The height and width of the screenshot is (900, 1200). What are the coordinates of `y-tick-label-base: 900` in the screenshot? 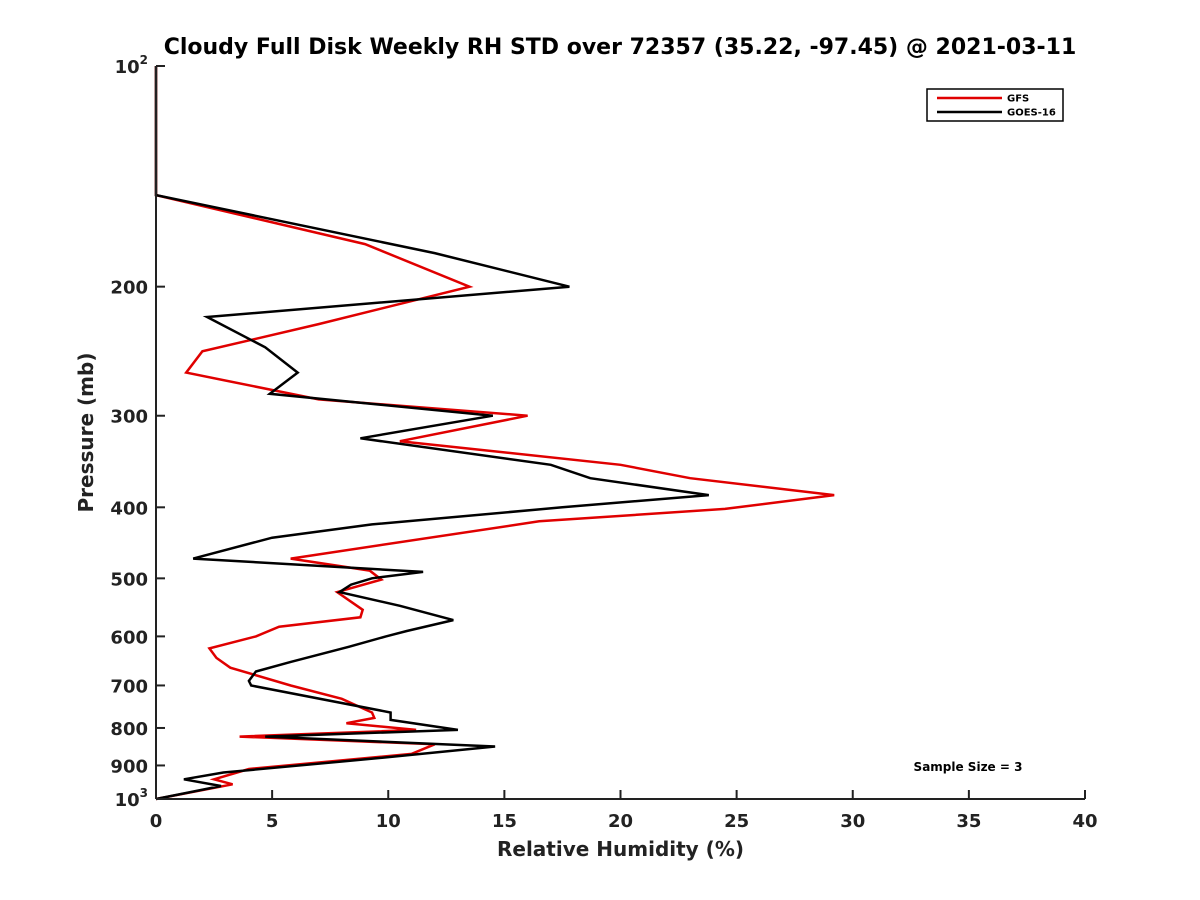 It's located at (129, 766).